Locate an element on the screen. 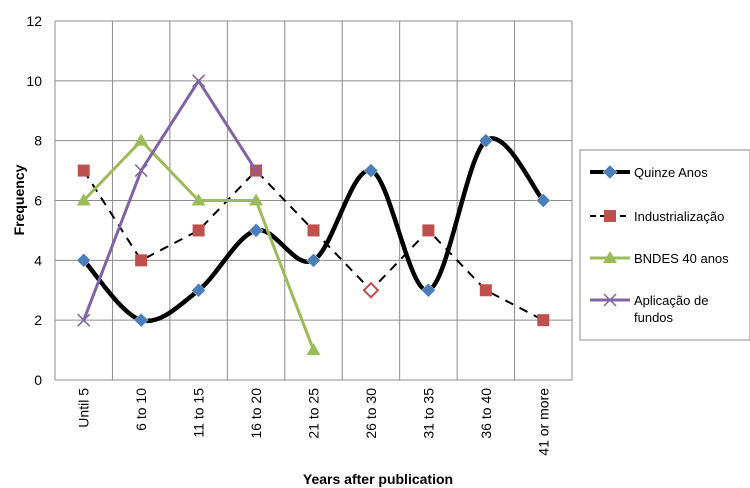  legend-label: Industrialização is located at coordinates (679, 216).